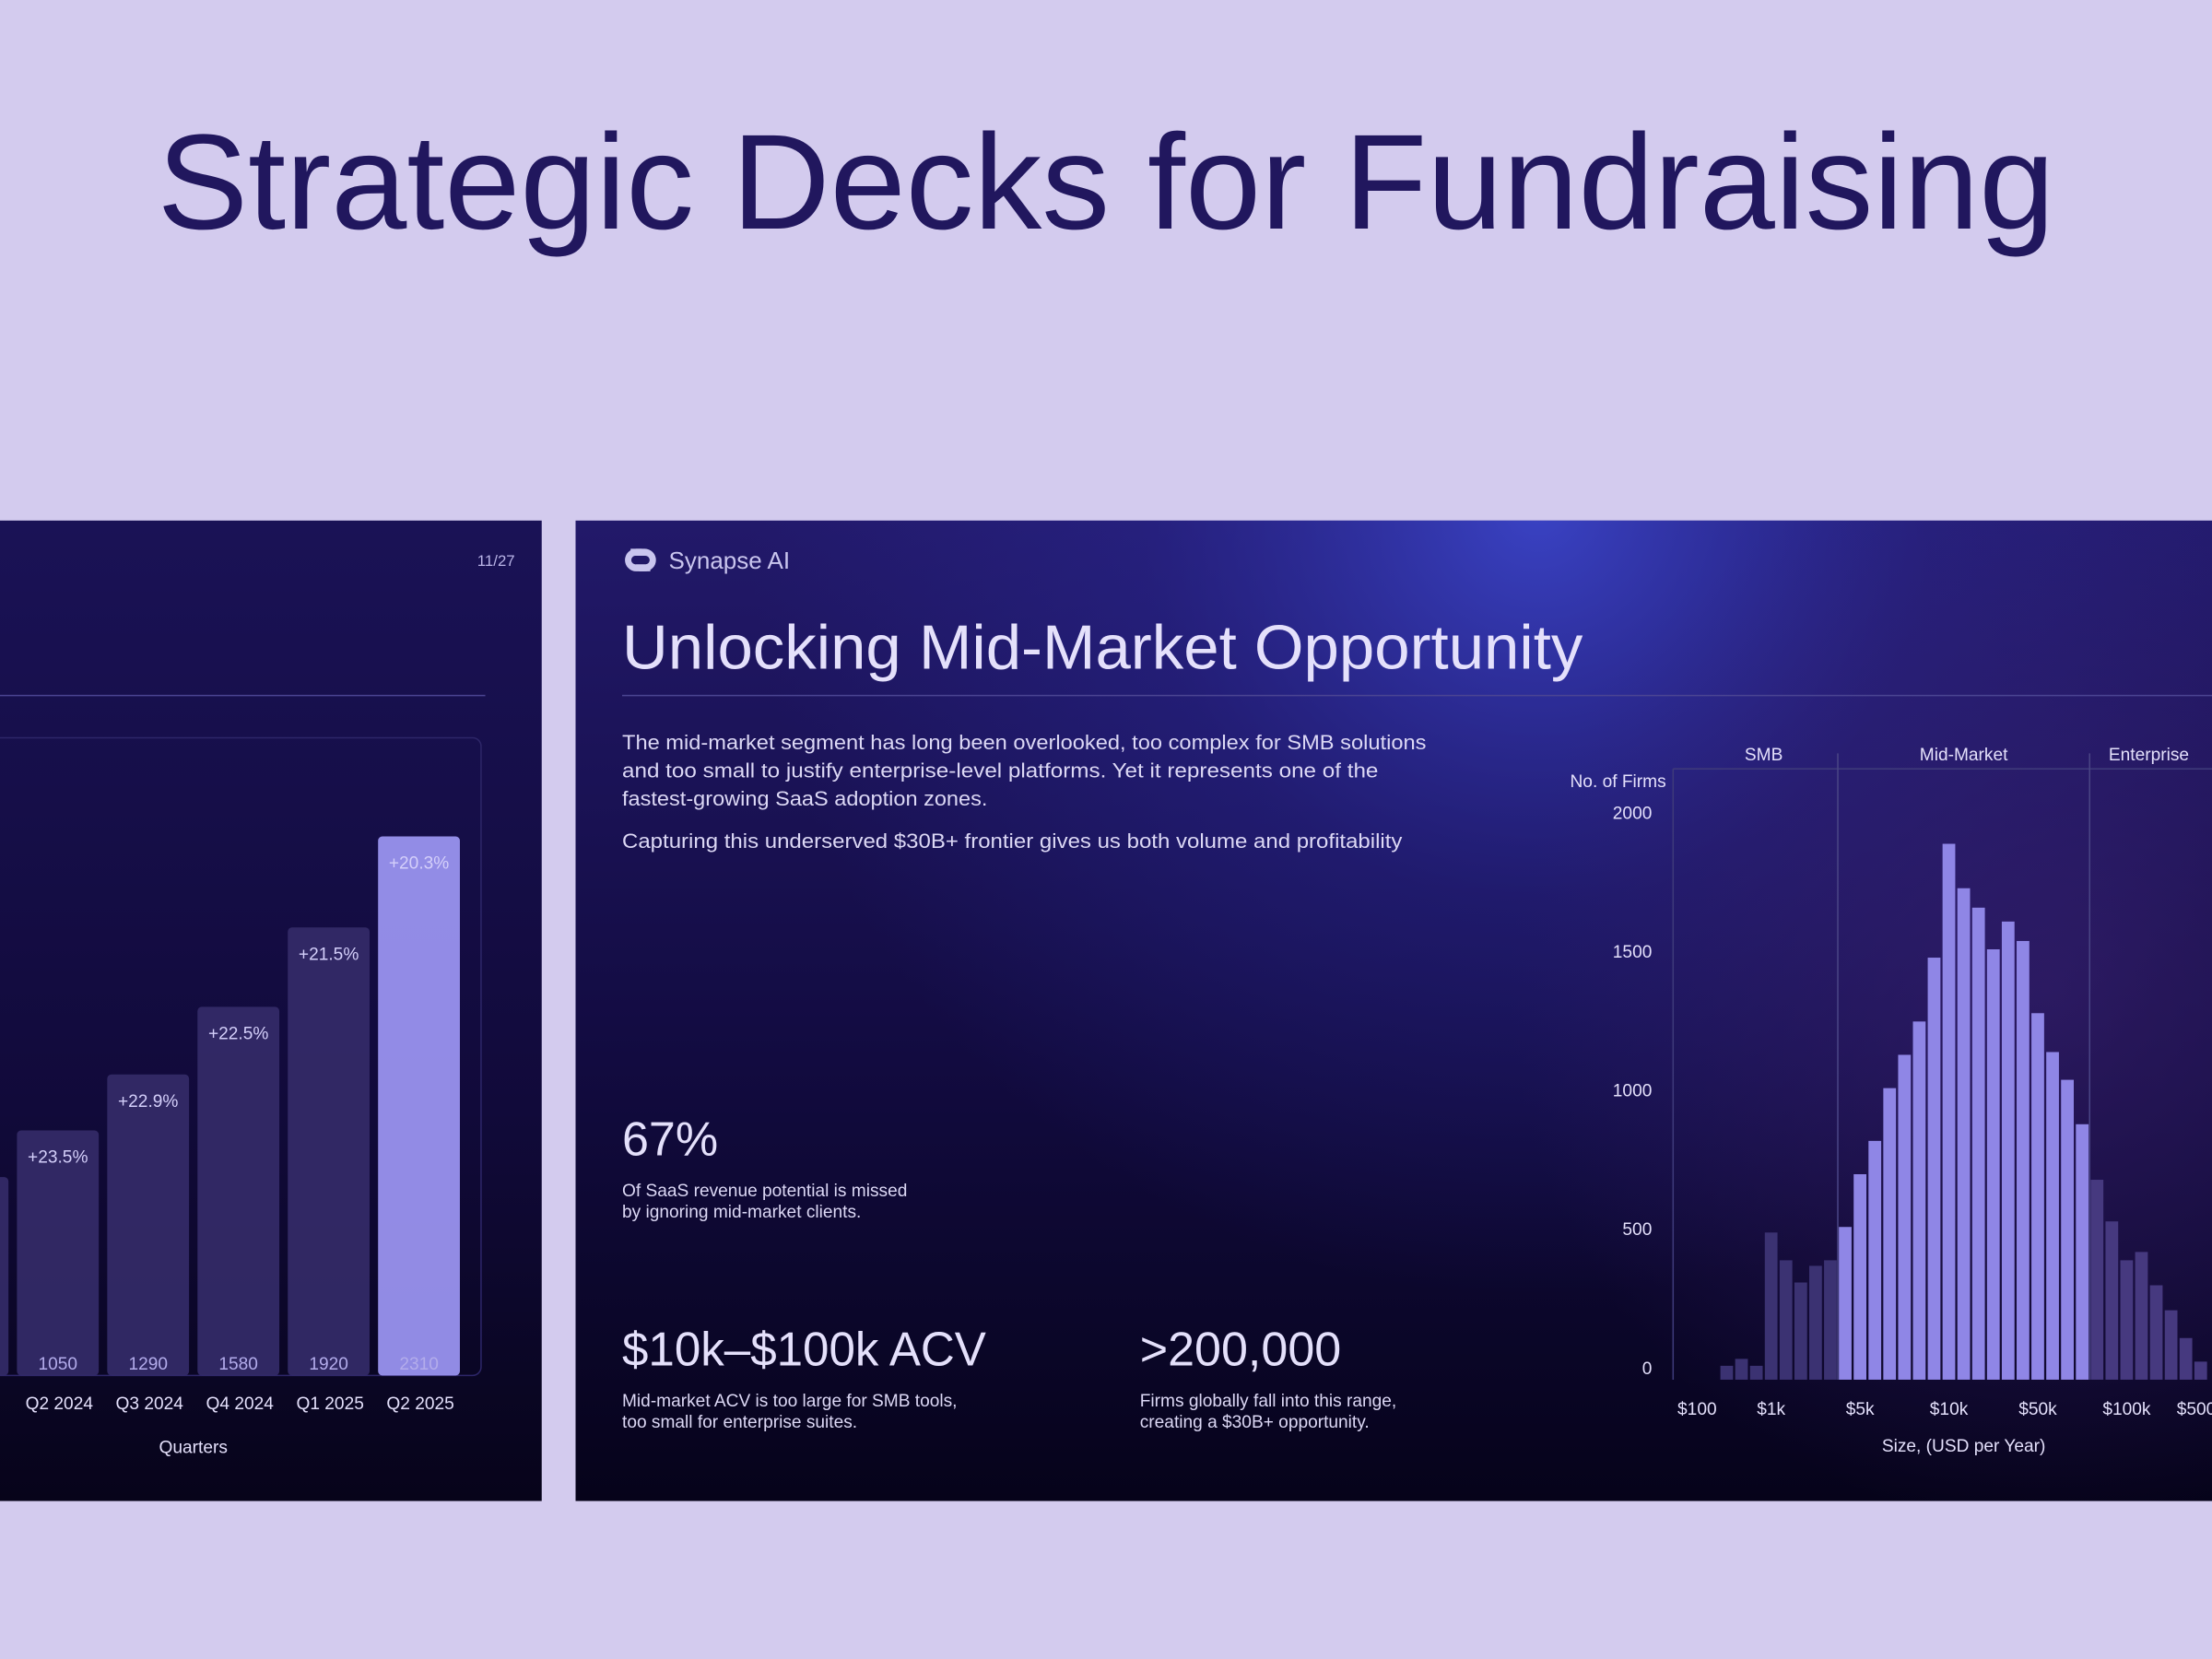  I want to click on region-label: Mid-Market, so click(1964, 755).